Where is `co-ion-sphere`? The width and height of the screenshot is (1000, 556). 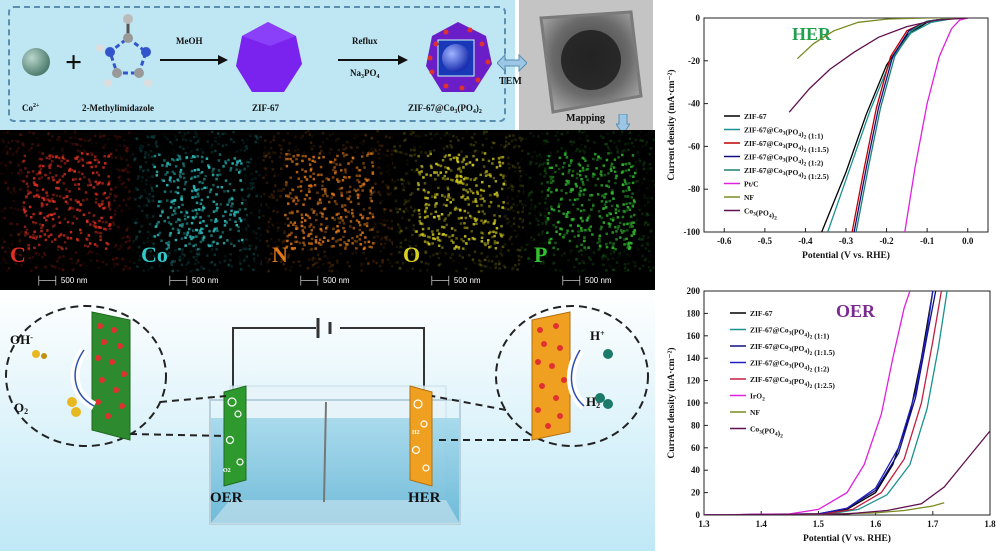
co-ion-sphere is located at coordinates (36, 62).